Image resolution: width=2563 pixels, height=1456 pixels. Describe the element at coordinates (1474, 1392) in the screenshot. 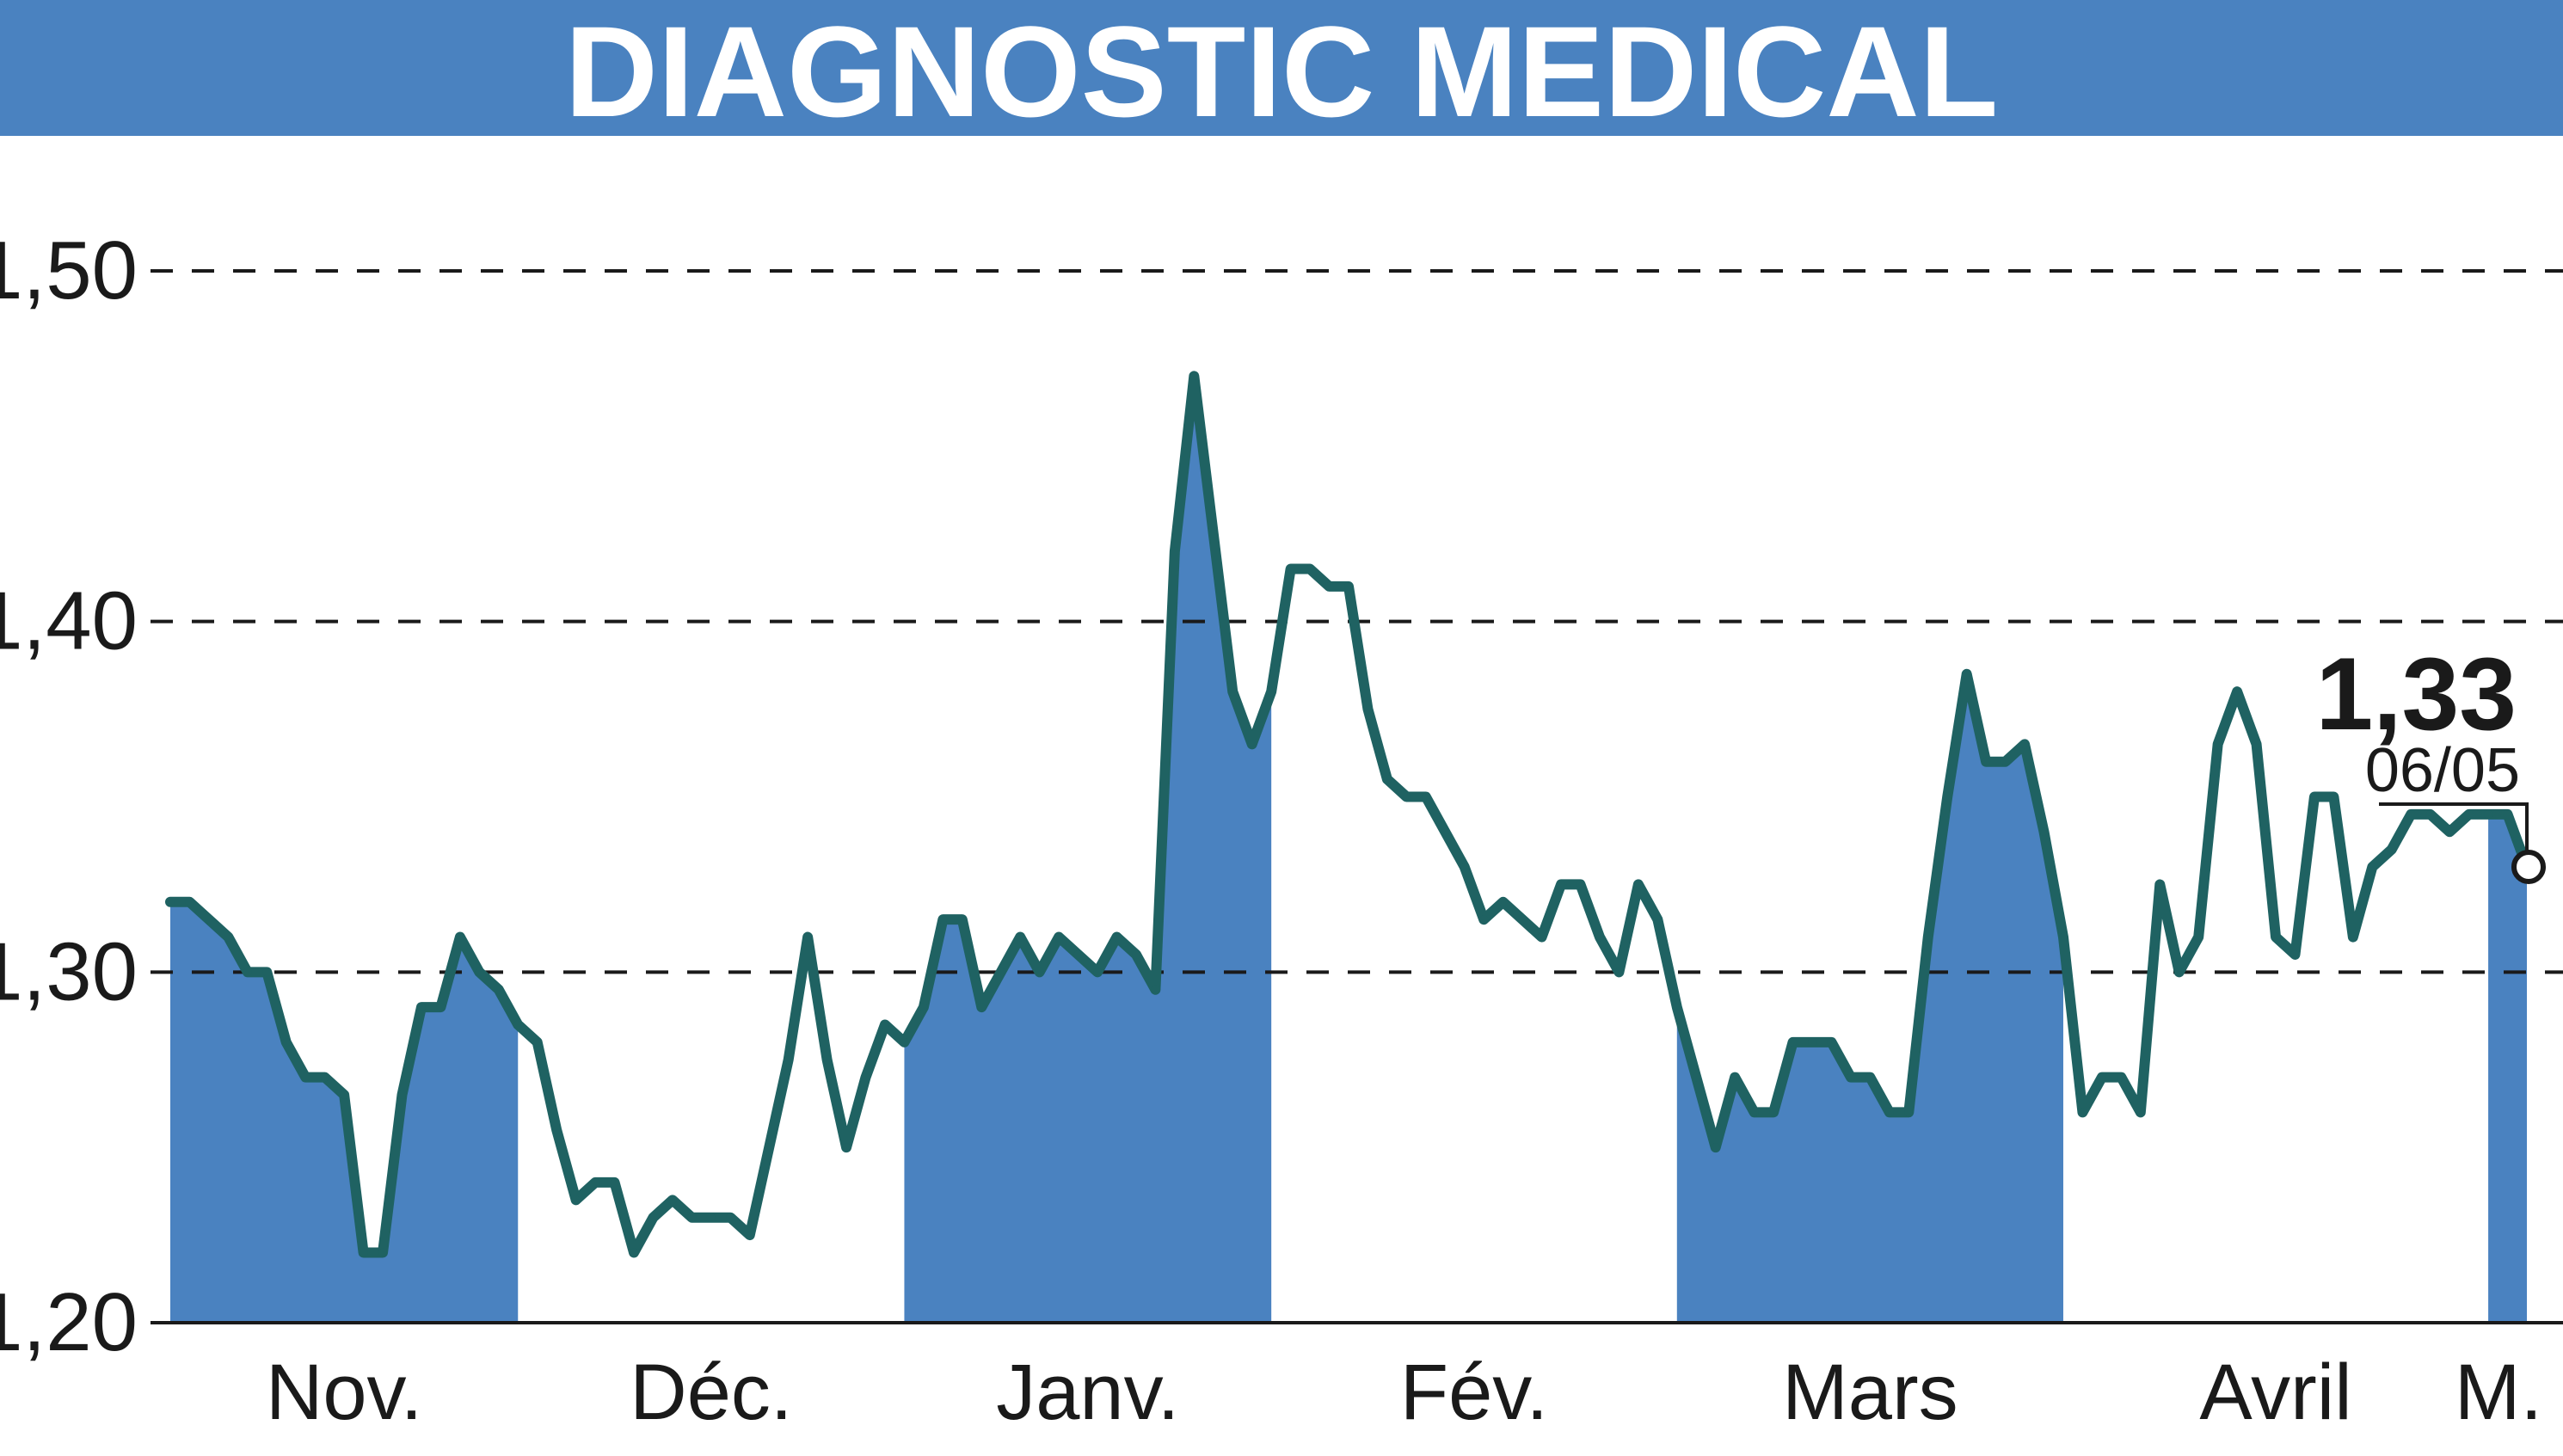

I see `x-tick-label: Fév.` at that location.